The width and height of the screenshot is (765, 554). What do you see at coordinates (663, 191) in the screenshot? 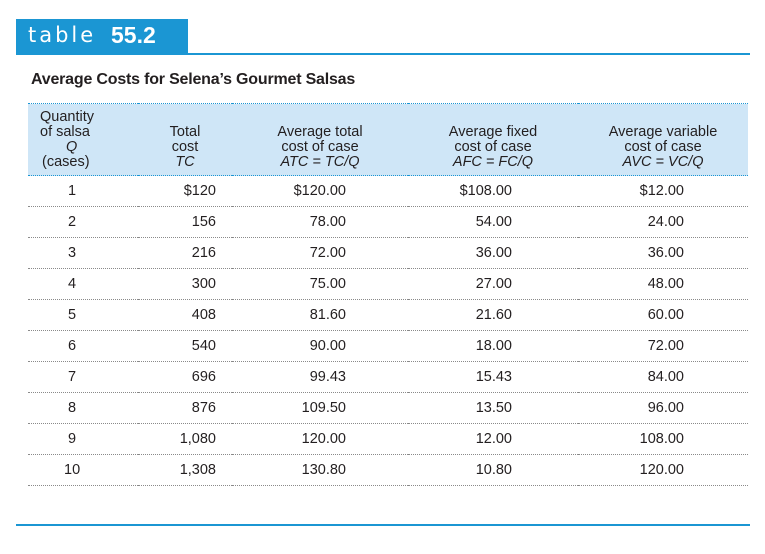
I see `cell-average-variable-cost: $12.00` at bounding box center [663, 191].